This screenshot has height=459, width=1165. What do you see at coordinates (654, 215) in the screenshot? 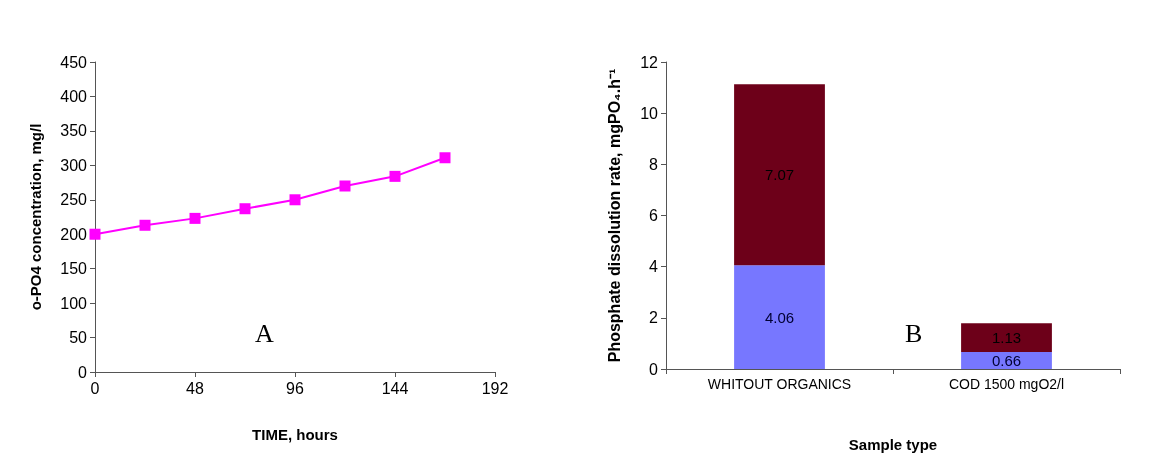
I see `y-tick-label: 6` at bounding box center [654, 215].